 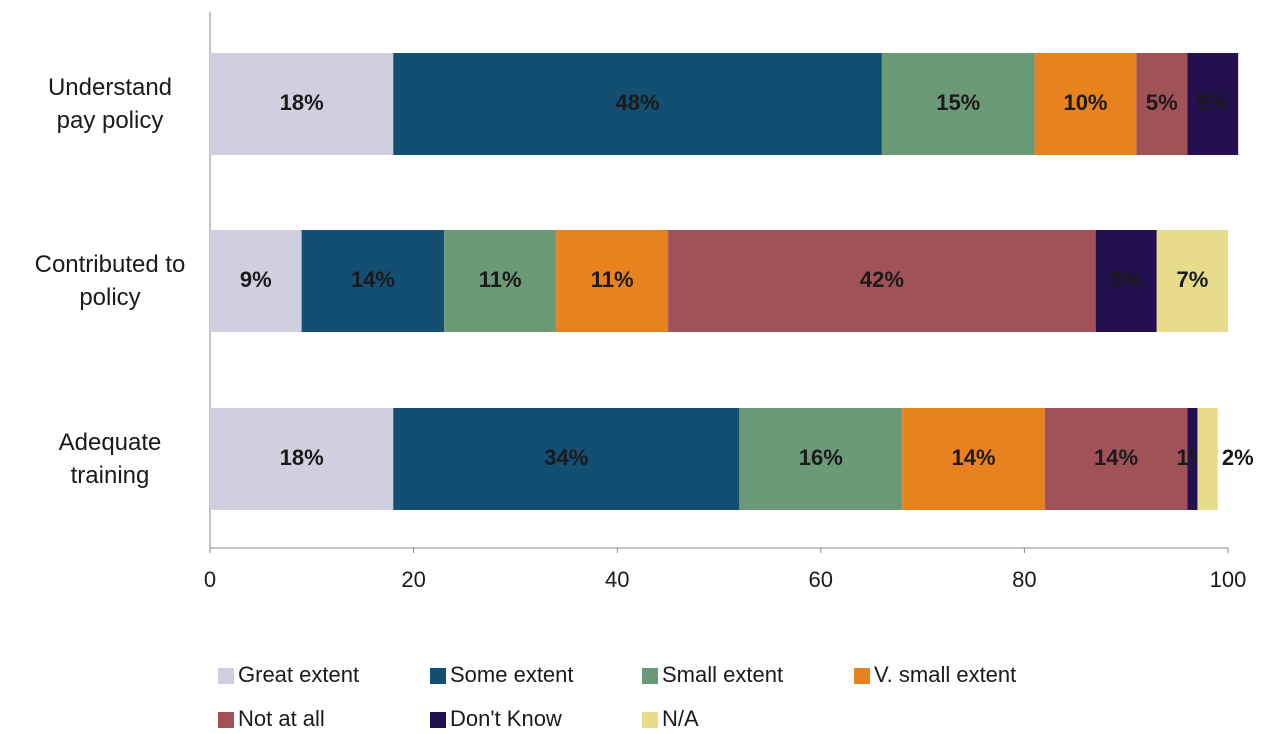 I want to click on data-label: 42%, so click(x=882, y=279).